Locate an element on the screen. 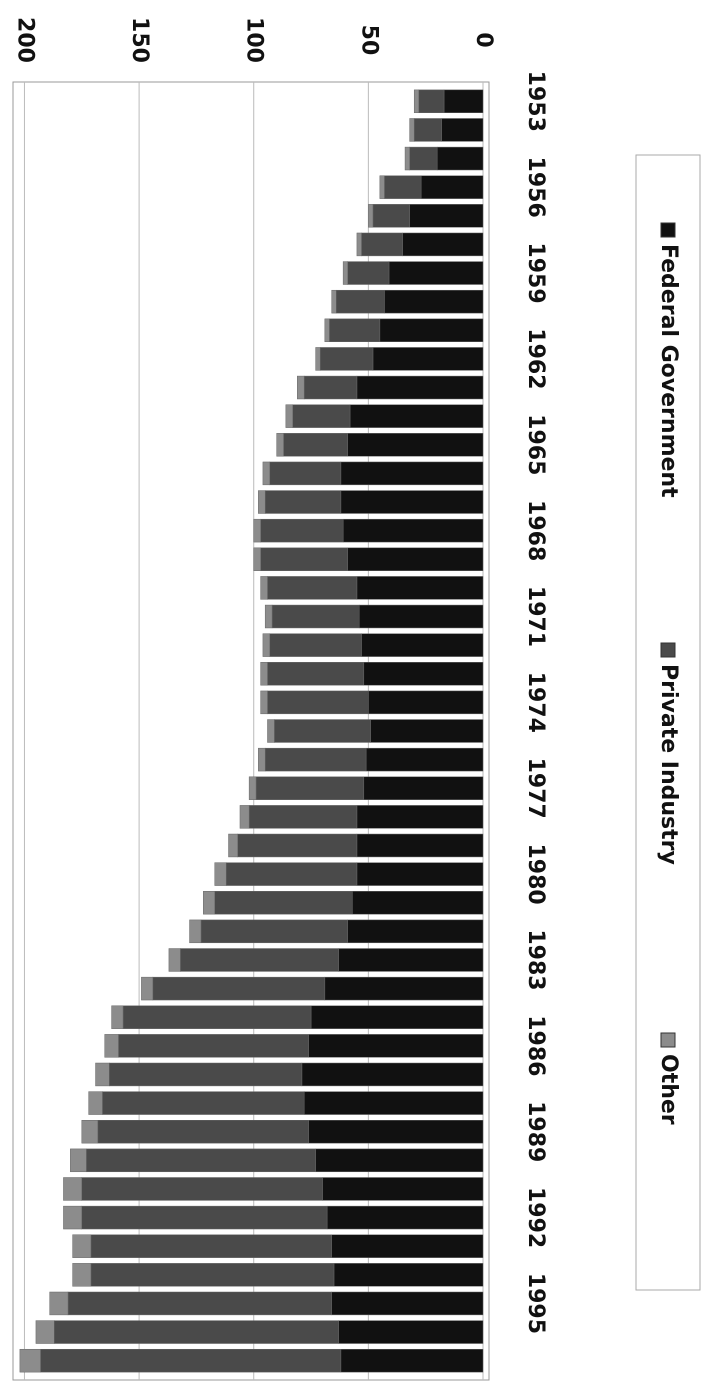 The image size is (707, 1387). x-tick-label: 1953 is located at coordinates (535, 101).